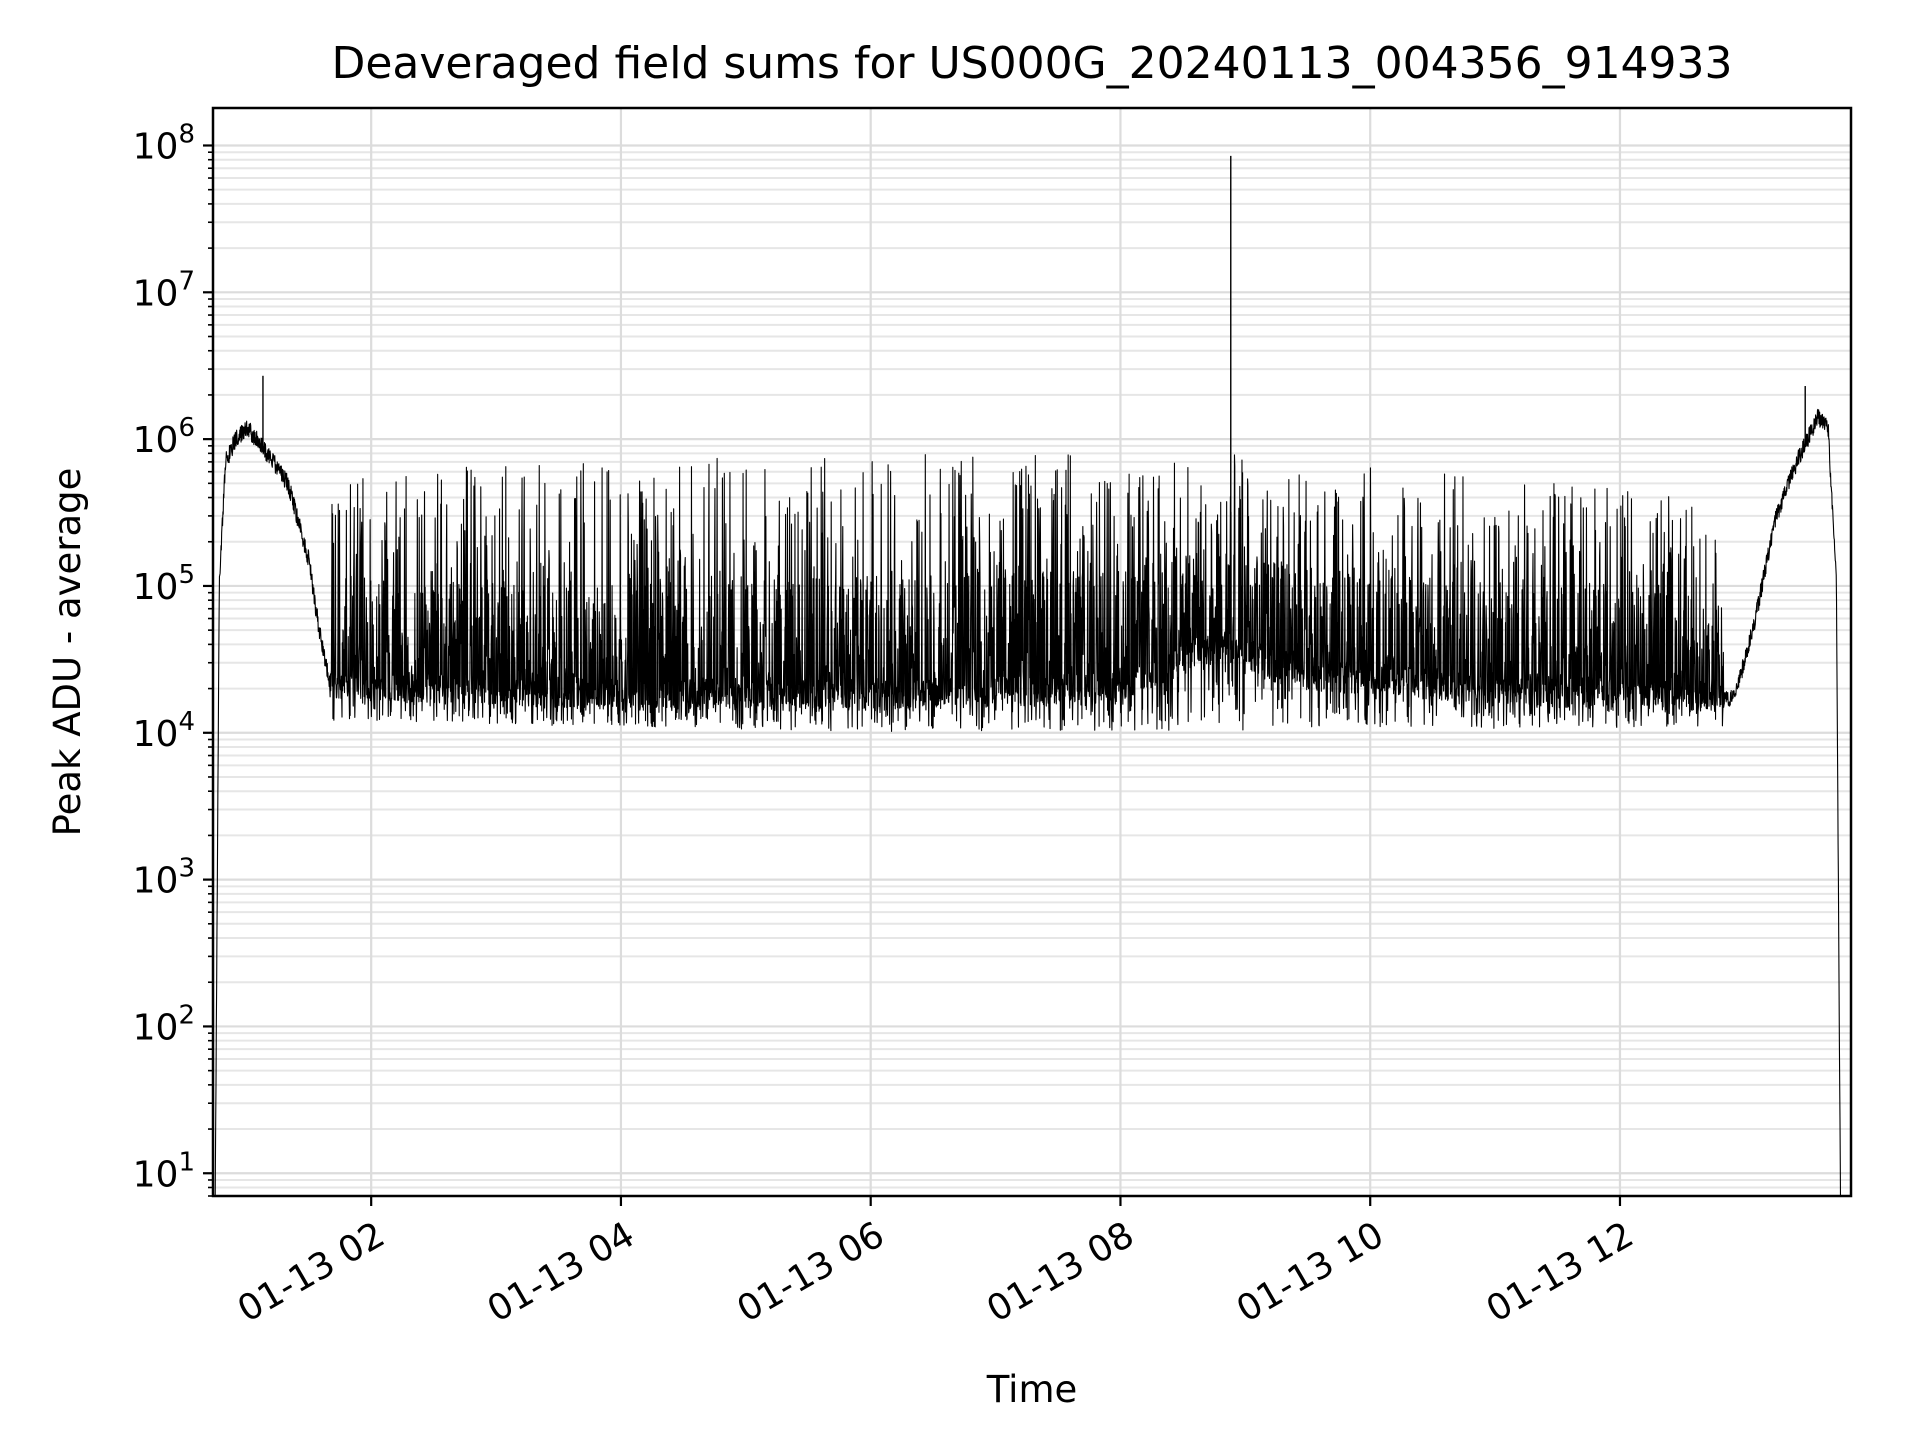 This screenshot has width=1920, height=1440. What do you see at coordinates (164, 290) in the screenshot?
I see `y-tick-label: 10⁷` at bounding box center [164, 290].